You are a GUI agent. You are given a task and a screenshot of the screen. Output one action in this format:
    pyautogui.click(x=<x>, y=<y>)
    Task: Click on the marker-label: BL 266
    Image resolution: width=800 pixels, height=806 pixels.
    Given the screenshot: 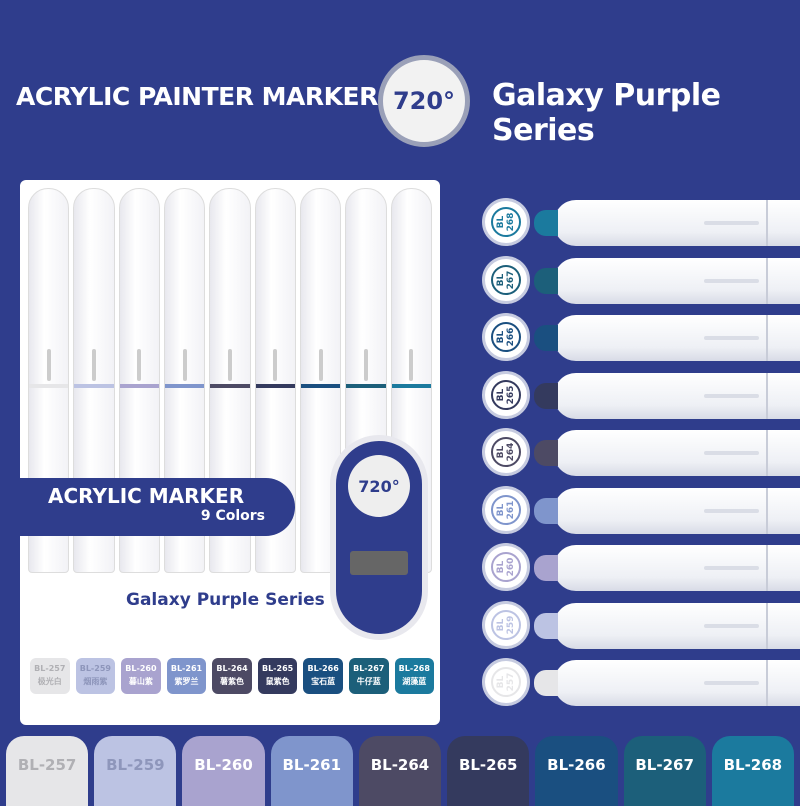 What is the action you would take?
    pyautogui.click(x=506, y=337)
    